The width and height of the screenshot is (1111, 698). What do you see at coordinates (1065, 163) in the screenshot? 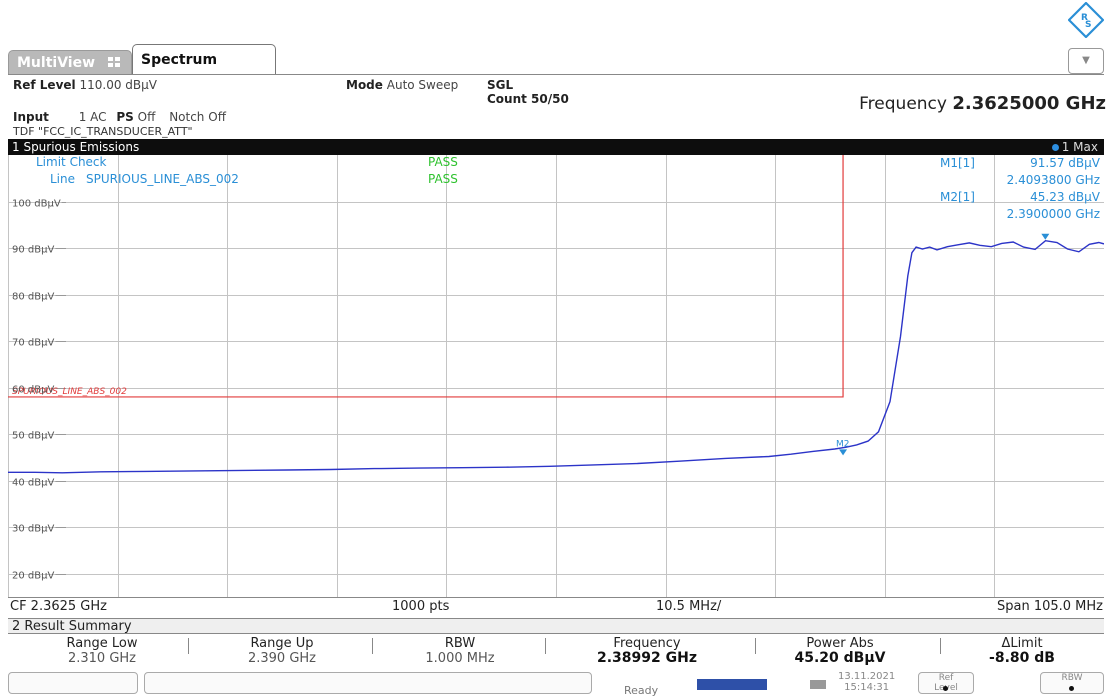
I see `marker-table-level: 91.57 dBµV` at bounding box center [1065, 163].